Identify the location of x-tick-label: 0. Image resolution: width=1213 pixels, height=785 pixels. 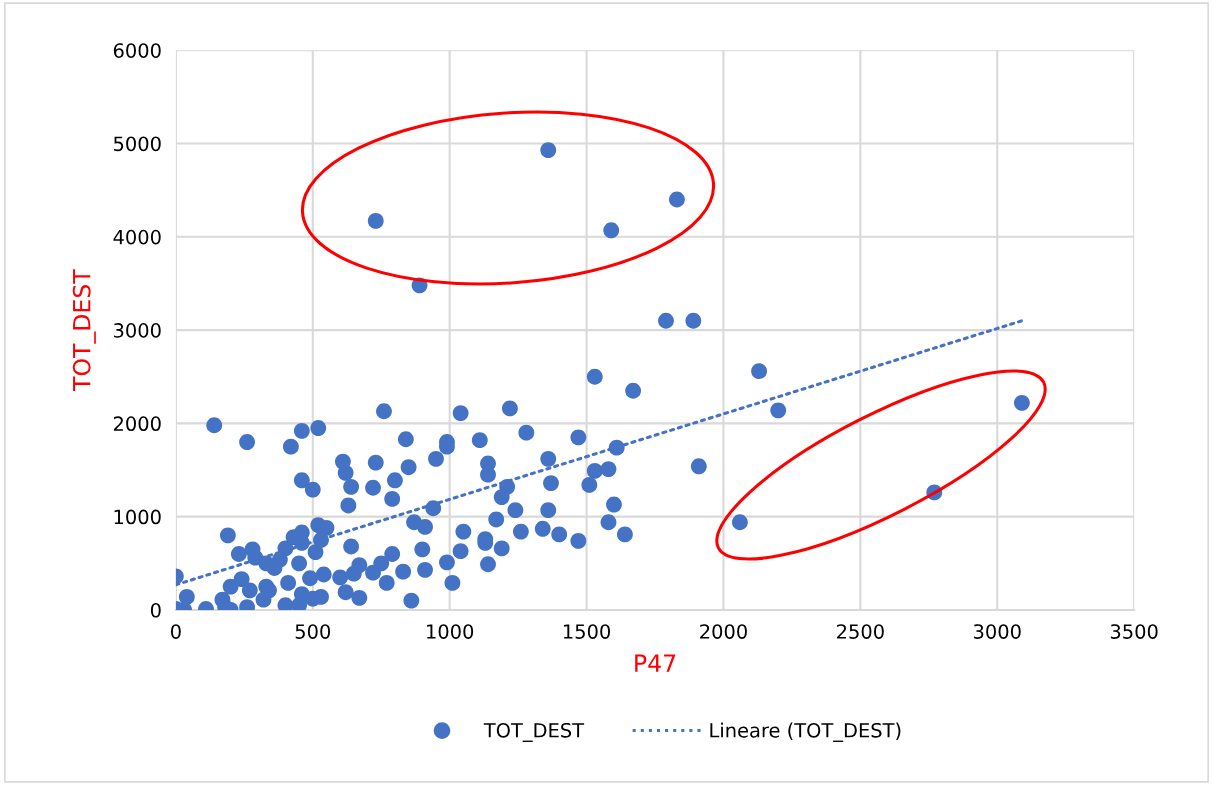
(175, 631).